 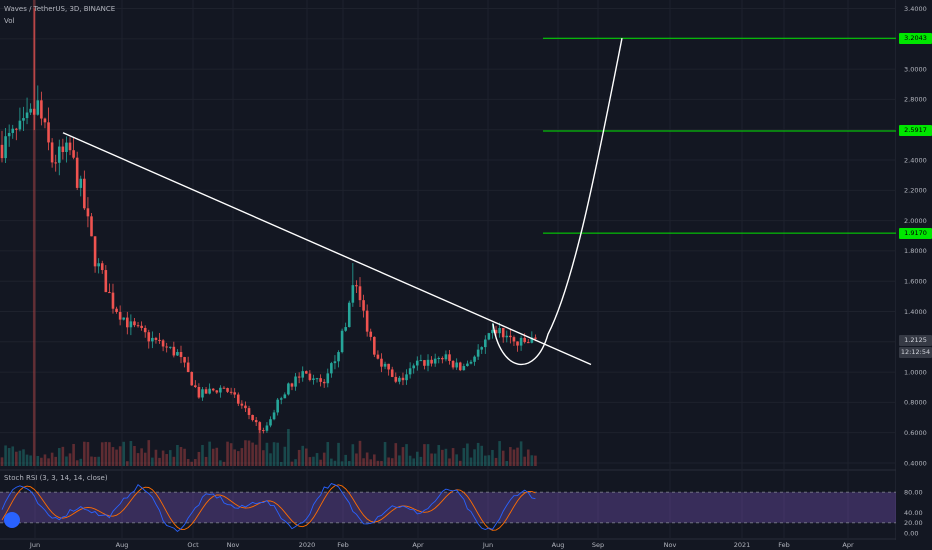 I want to click on rsi-tick-label: 0.00, so click(x=911, y=533).